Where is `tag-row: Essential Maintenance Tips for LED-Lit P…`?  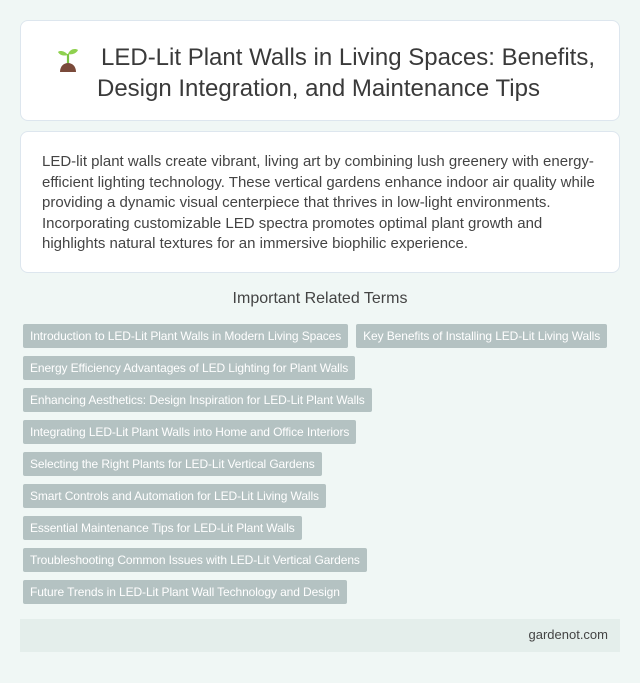 tag-row: Essential Maintenance Tips for LED-Lit P… is located at coordinates (323, 528).